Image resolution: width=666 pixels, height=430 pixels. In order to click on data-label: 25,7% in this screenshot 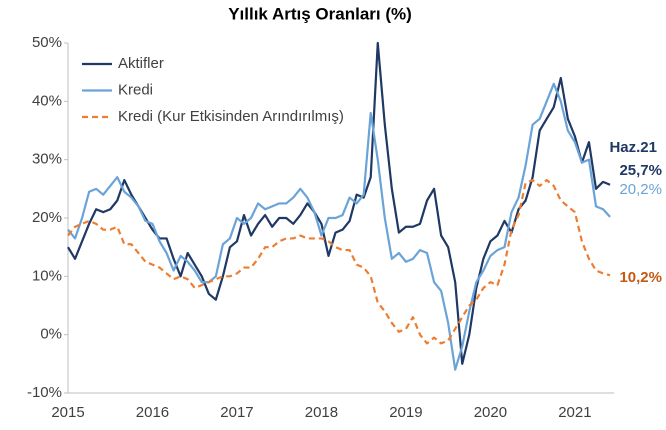, I will do `click(640, 170)`.